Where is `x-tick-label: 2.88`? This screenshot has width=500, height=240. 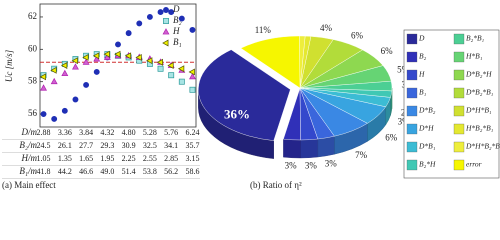
x-tick-label: 2.88 is located at coordinates (44, 132).